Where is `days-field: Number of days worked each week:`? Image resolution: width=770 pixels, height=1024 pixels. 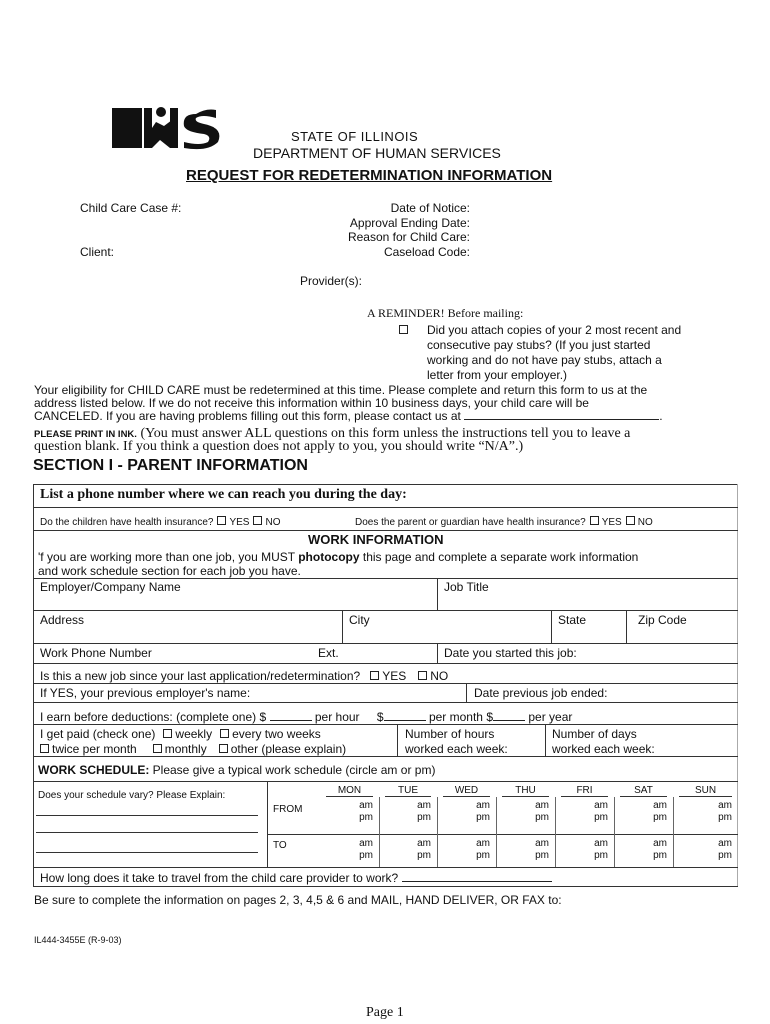 days-field: Number of days worked each week: is located at coordinates (603, 742).